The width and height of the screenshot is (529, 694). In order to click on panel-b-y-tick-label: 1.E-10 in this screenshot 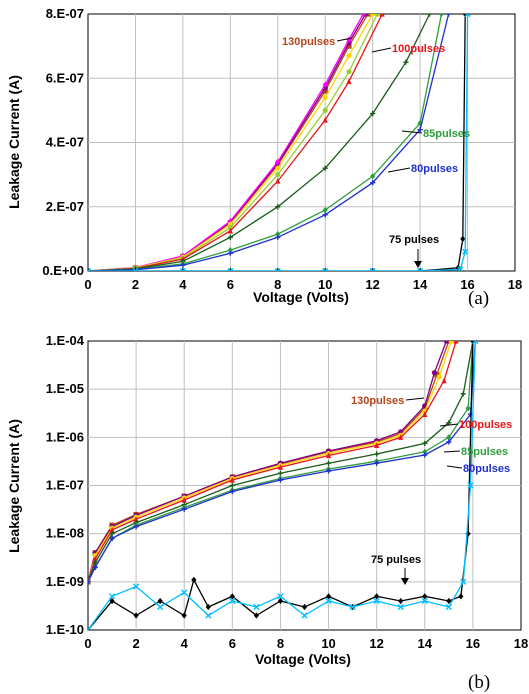, I will do `click(65, 629)`.